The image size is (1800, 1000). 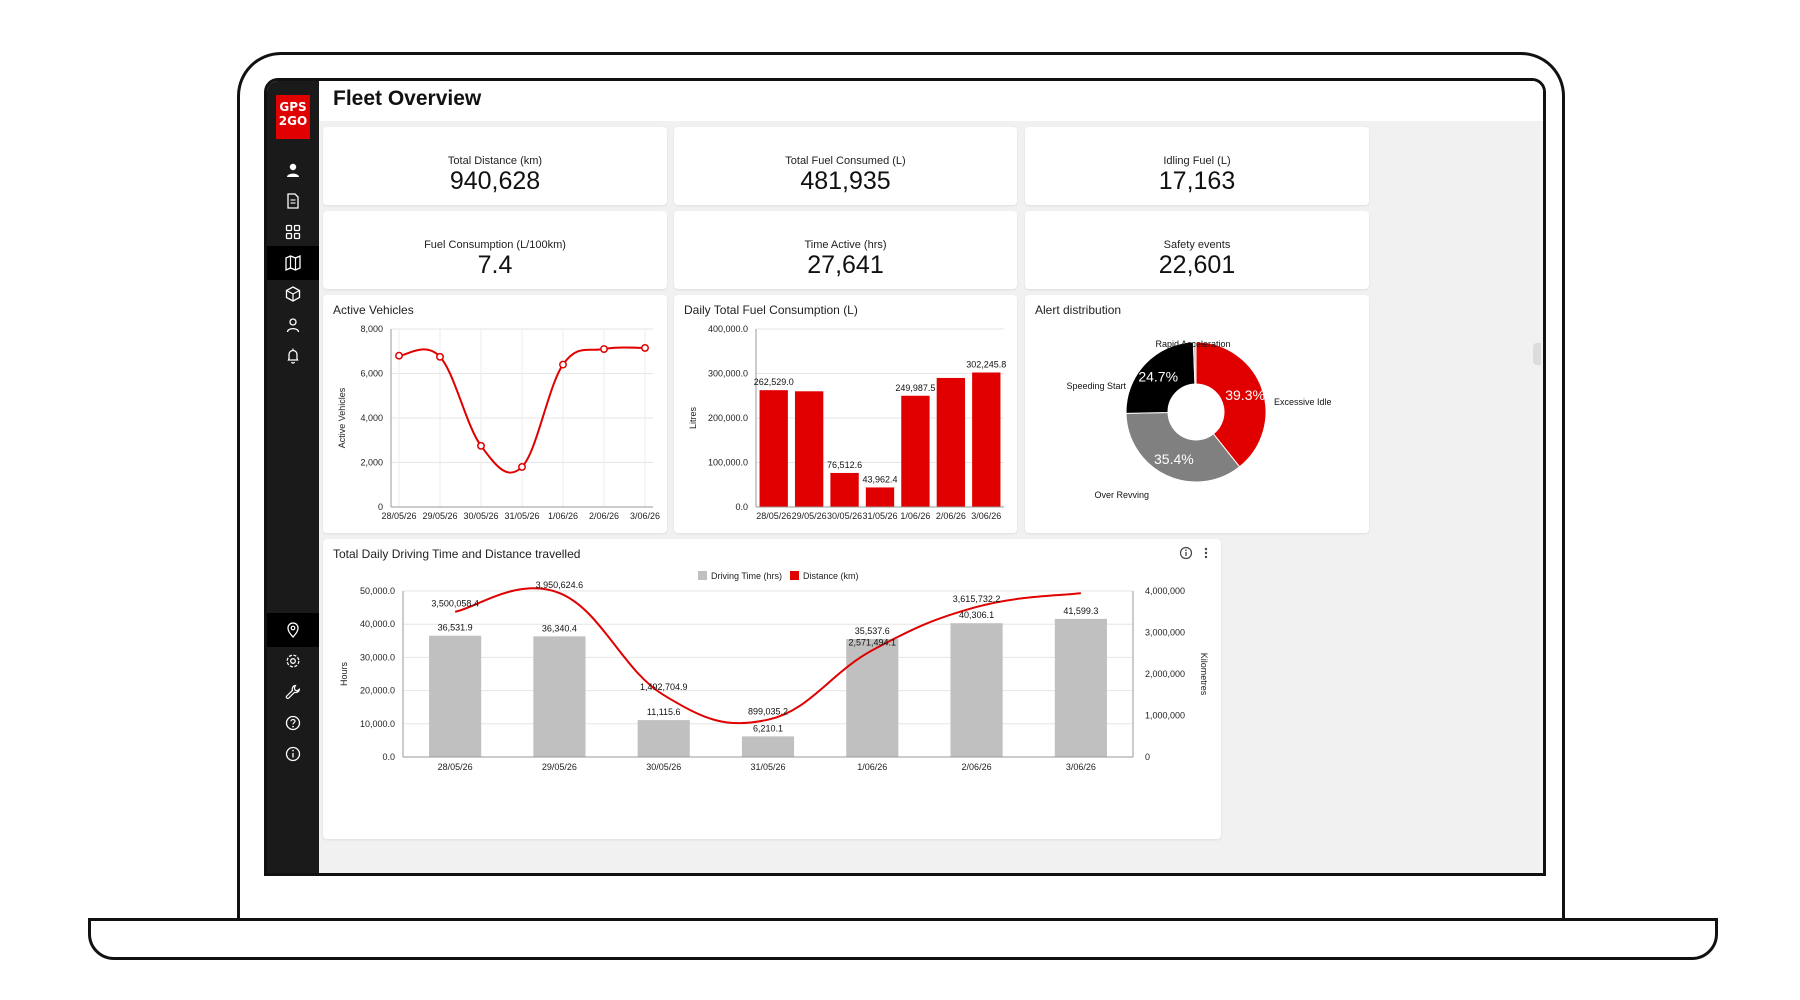 I want to click on y-tick-label: 8,000, so click(x=371, y=329).